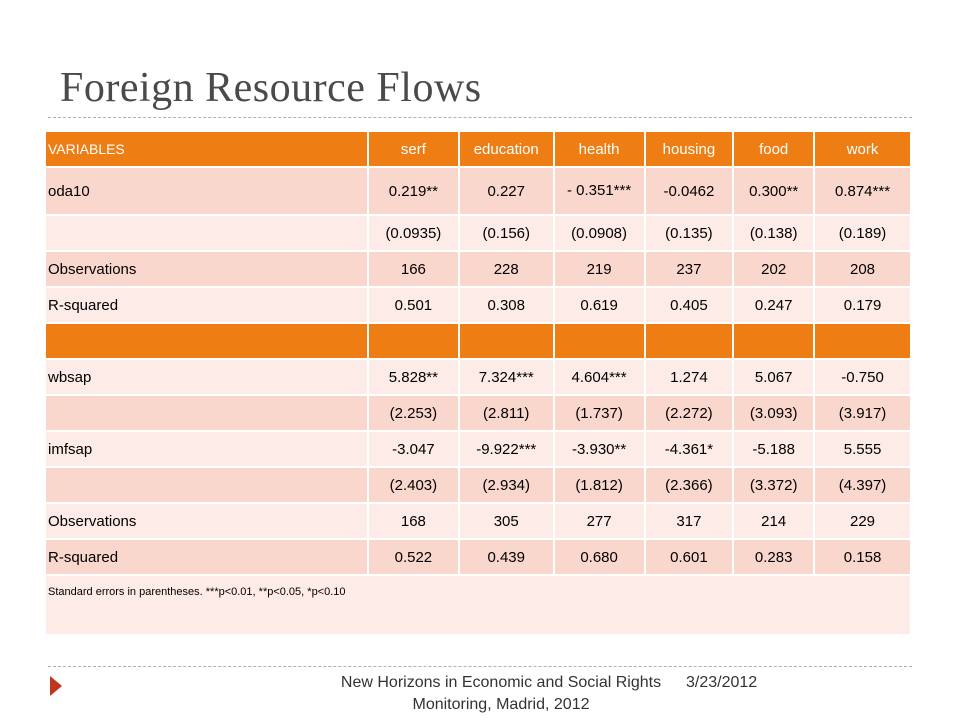 This screenshot has width=960, height=720. Describe the element at coordinates (774, 449) in the screenshot. I see `table-cell: -5.188` at that location.